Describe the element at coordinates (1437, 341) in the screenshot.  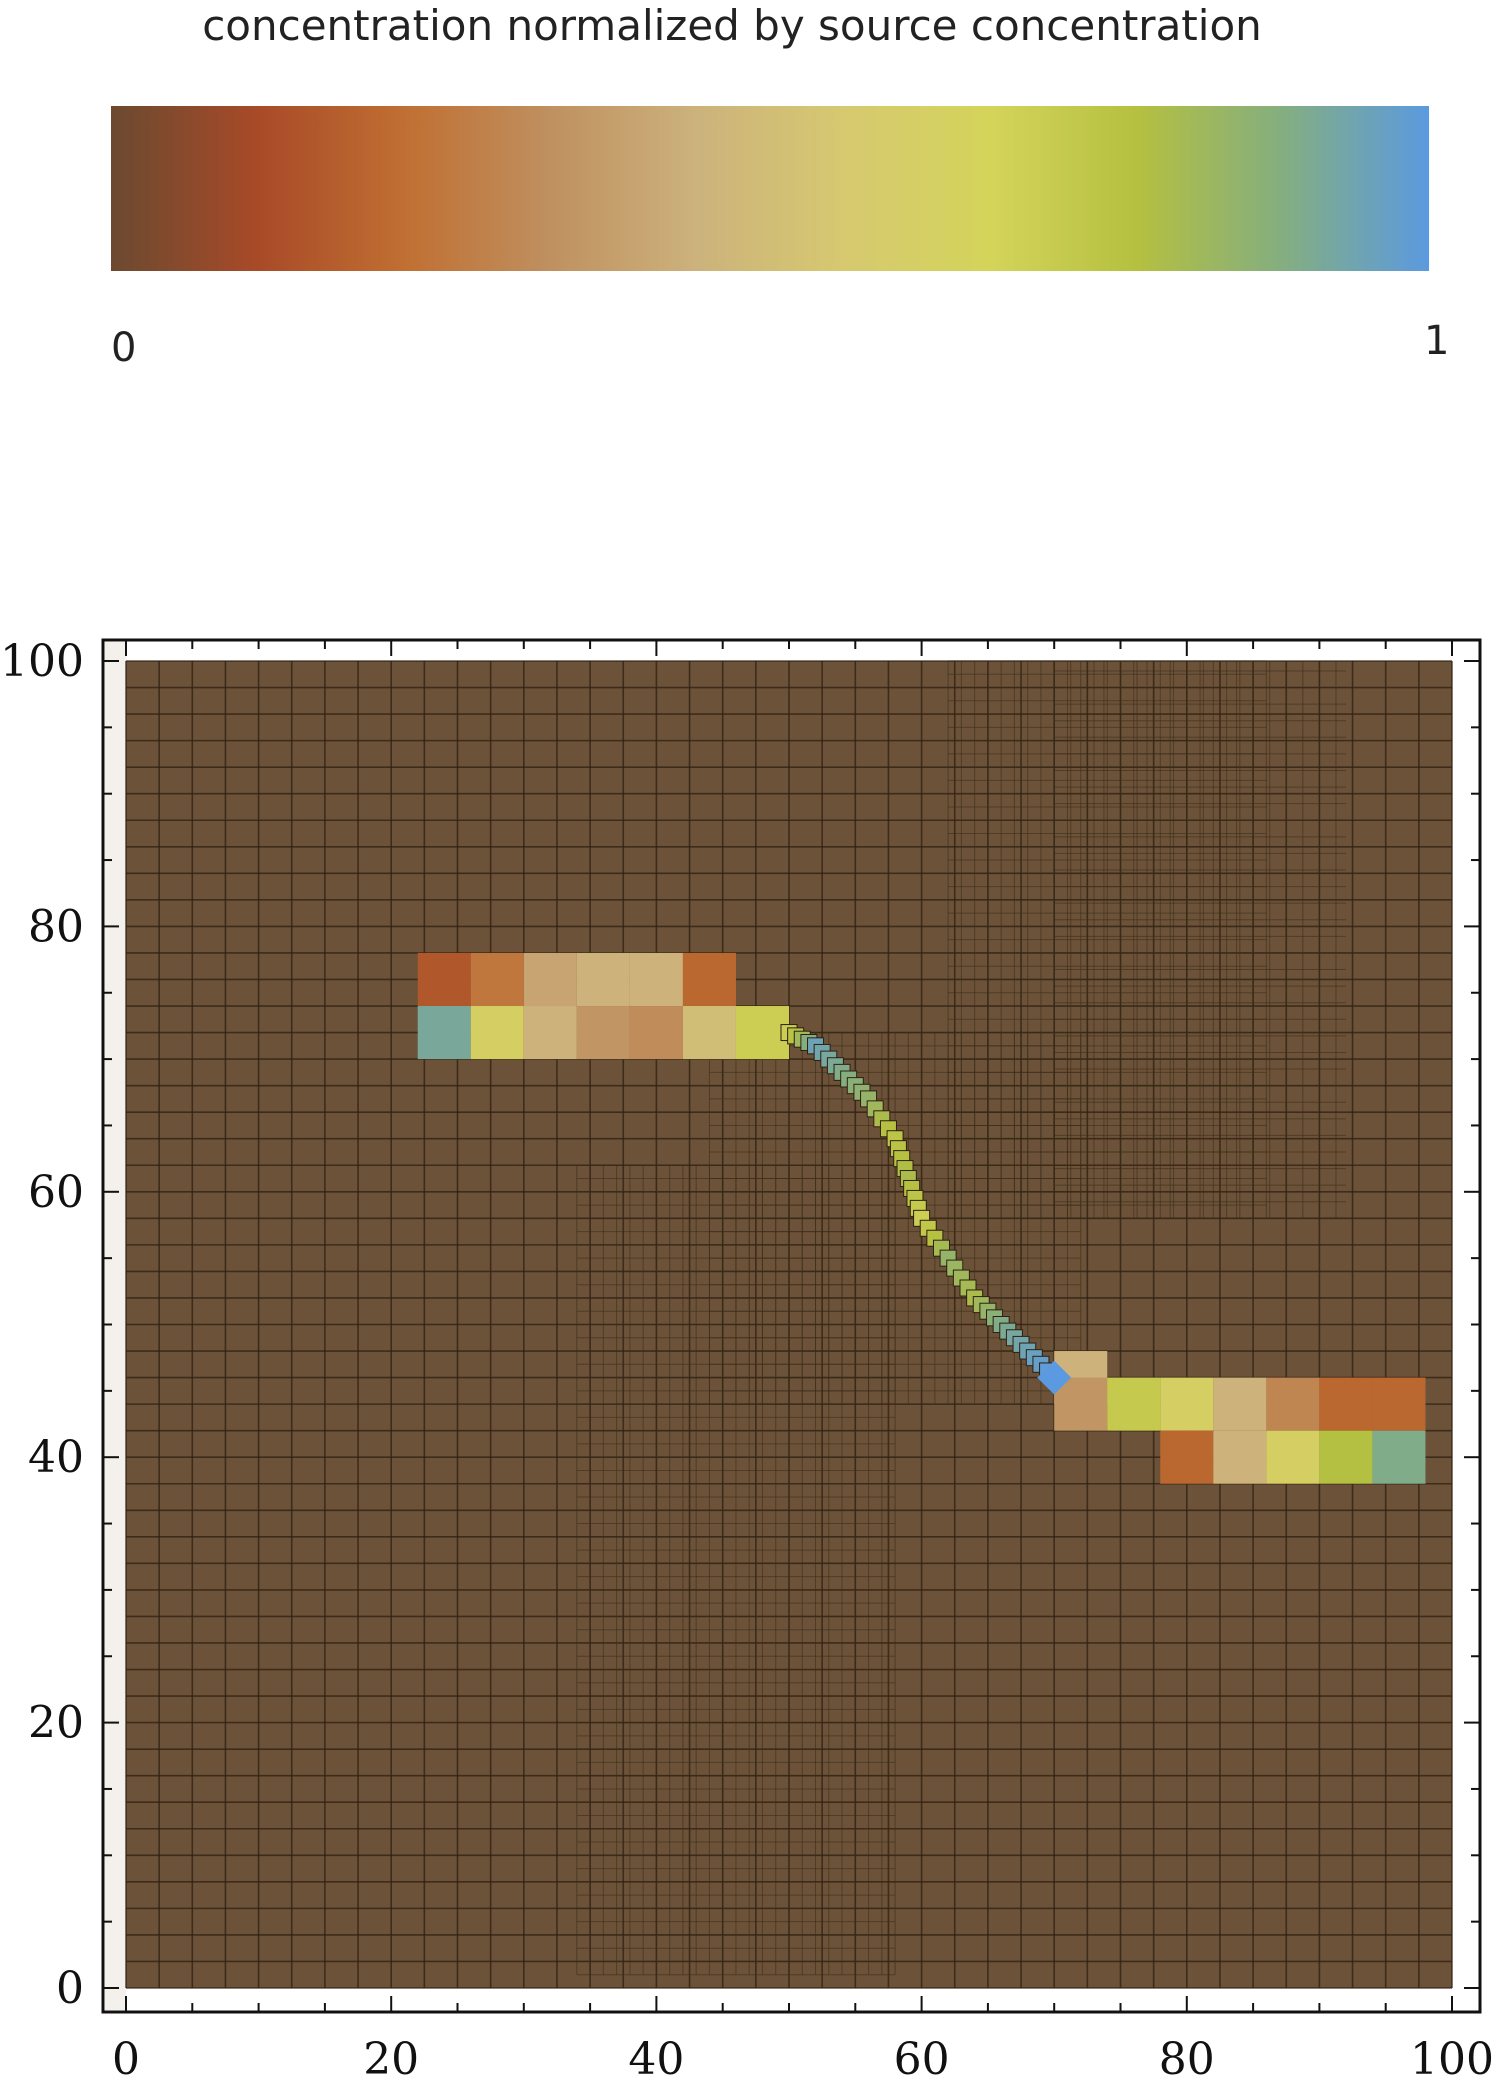
I see `colorbar-max-label: 1` at that location.